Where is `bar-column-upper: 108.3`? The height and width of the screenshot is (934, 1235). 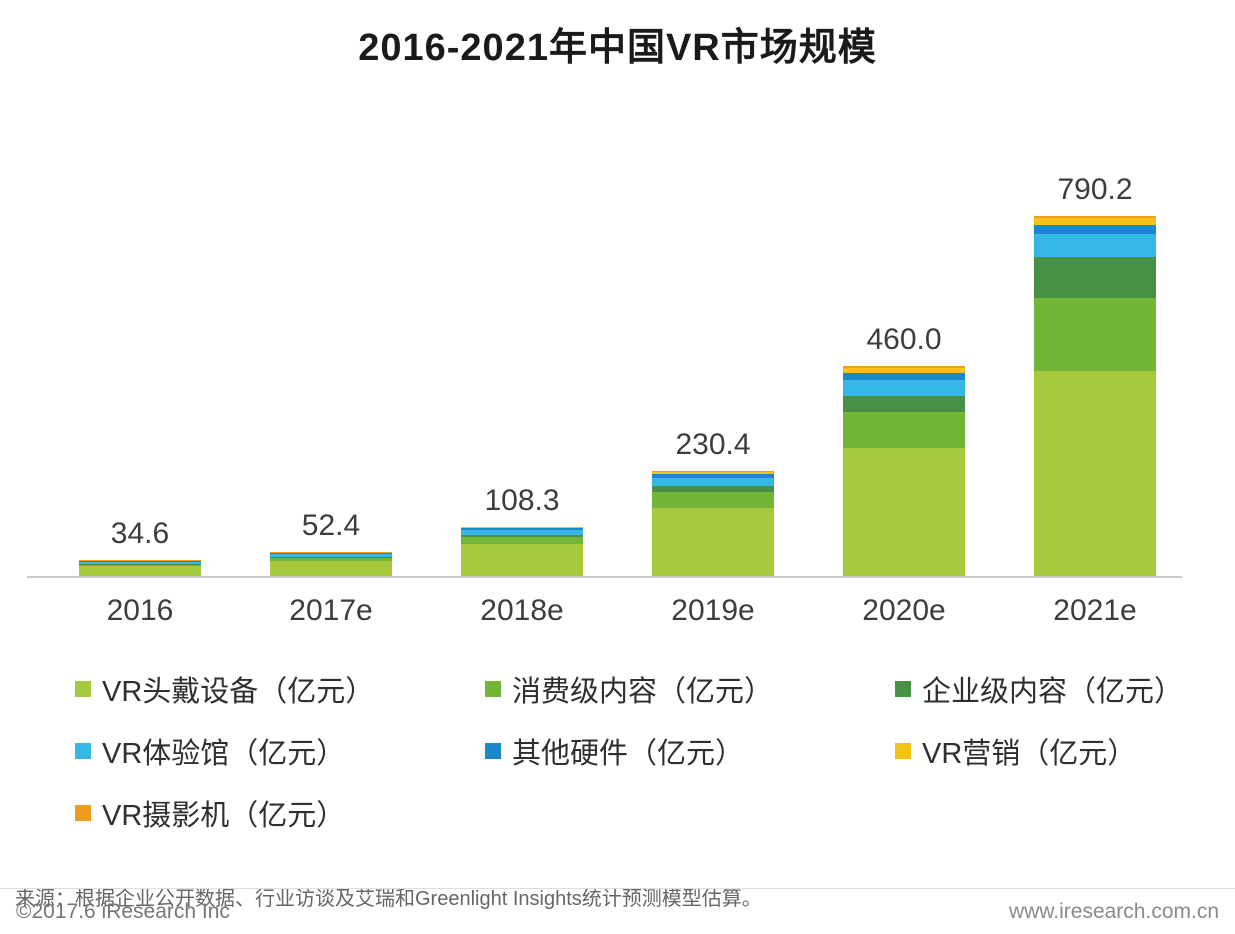
bar-column-upper: 108.3 is located at coordinates (522, 366).